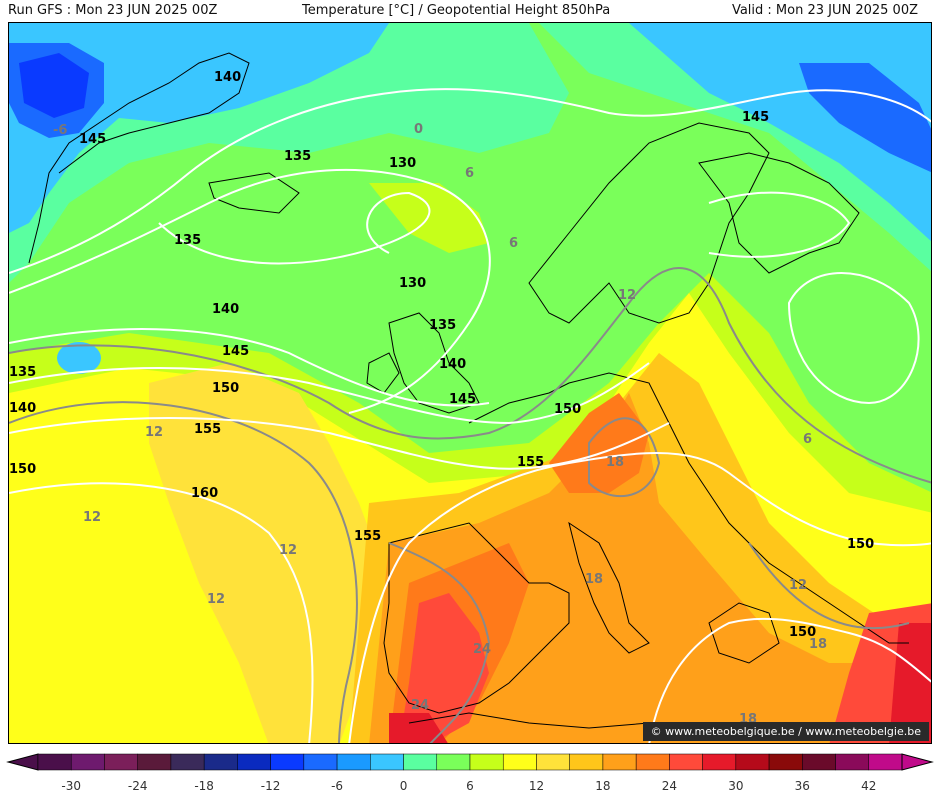 This screenshot has height=800, width=940. I want to click on legend-tick-label: -18, so click(204, 786).